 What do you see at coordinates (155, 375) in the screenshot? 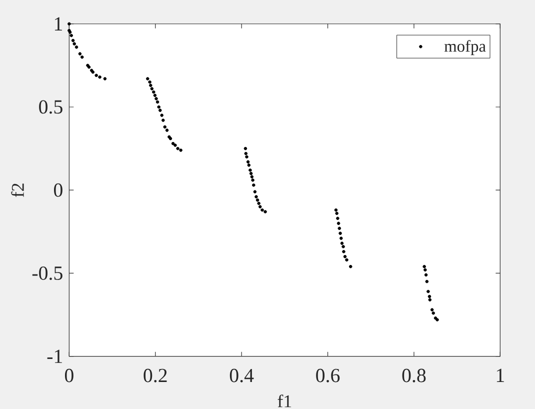
I see `x-tick-label: 0.2` at bounding box center [155, 375].